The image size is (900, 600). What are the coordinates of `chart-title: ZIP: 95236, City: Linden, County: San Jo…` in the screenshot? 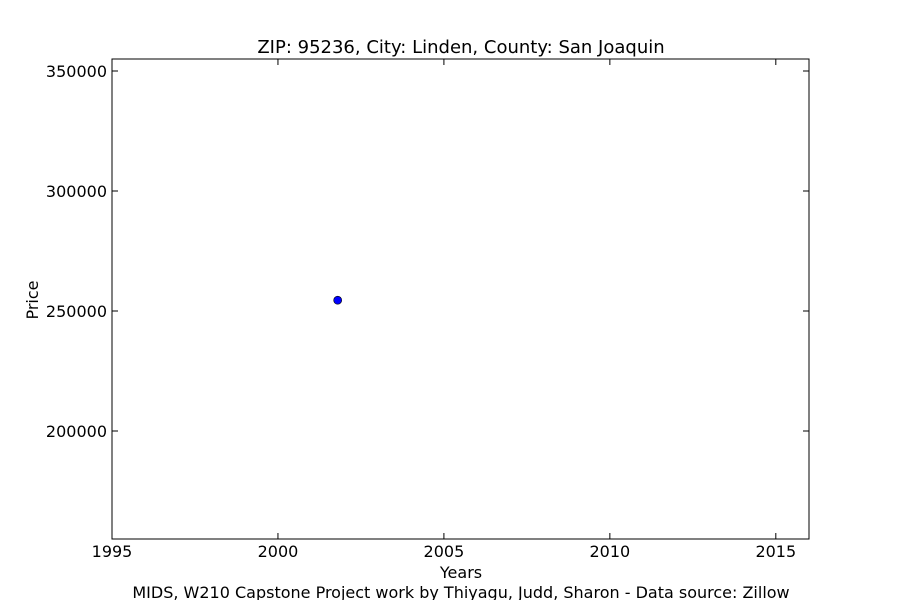 It's located at (460, 47).